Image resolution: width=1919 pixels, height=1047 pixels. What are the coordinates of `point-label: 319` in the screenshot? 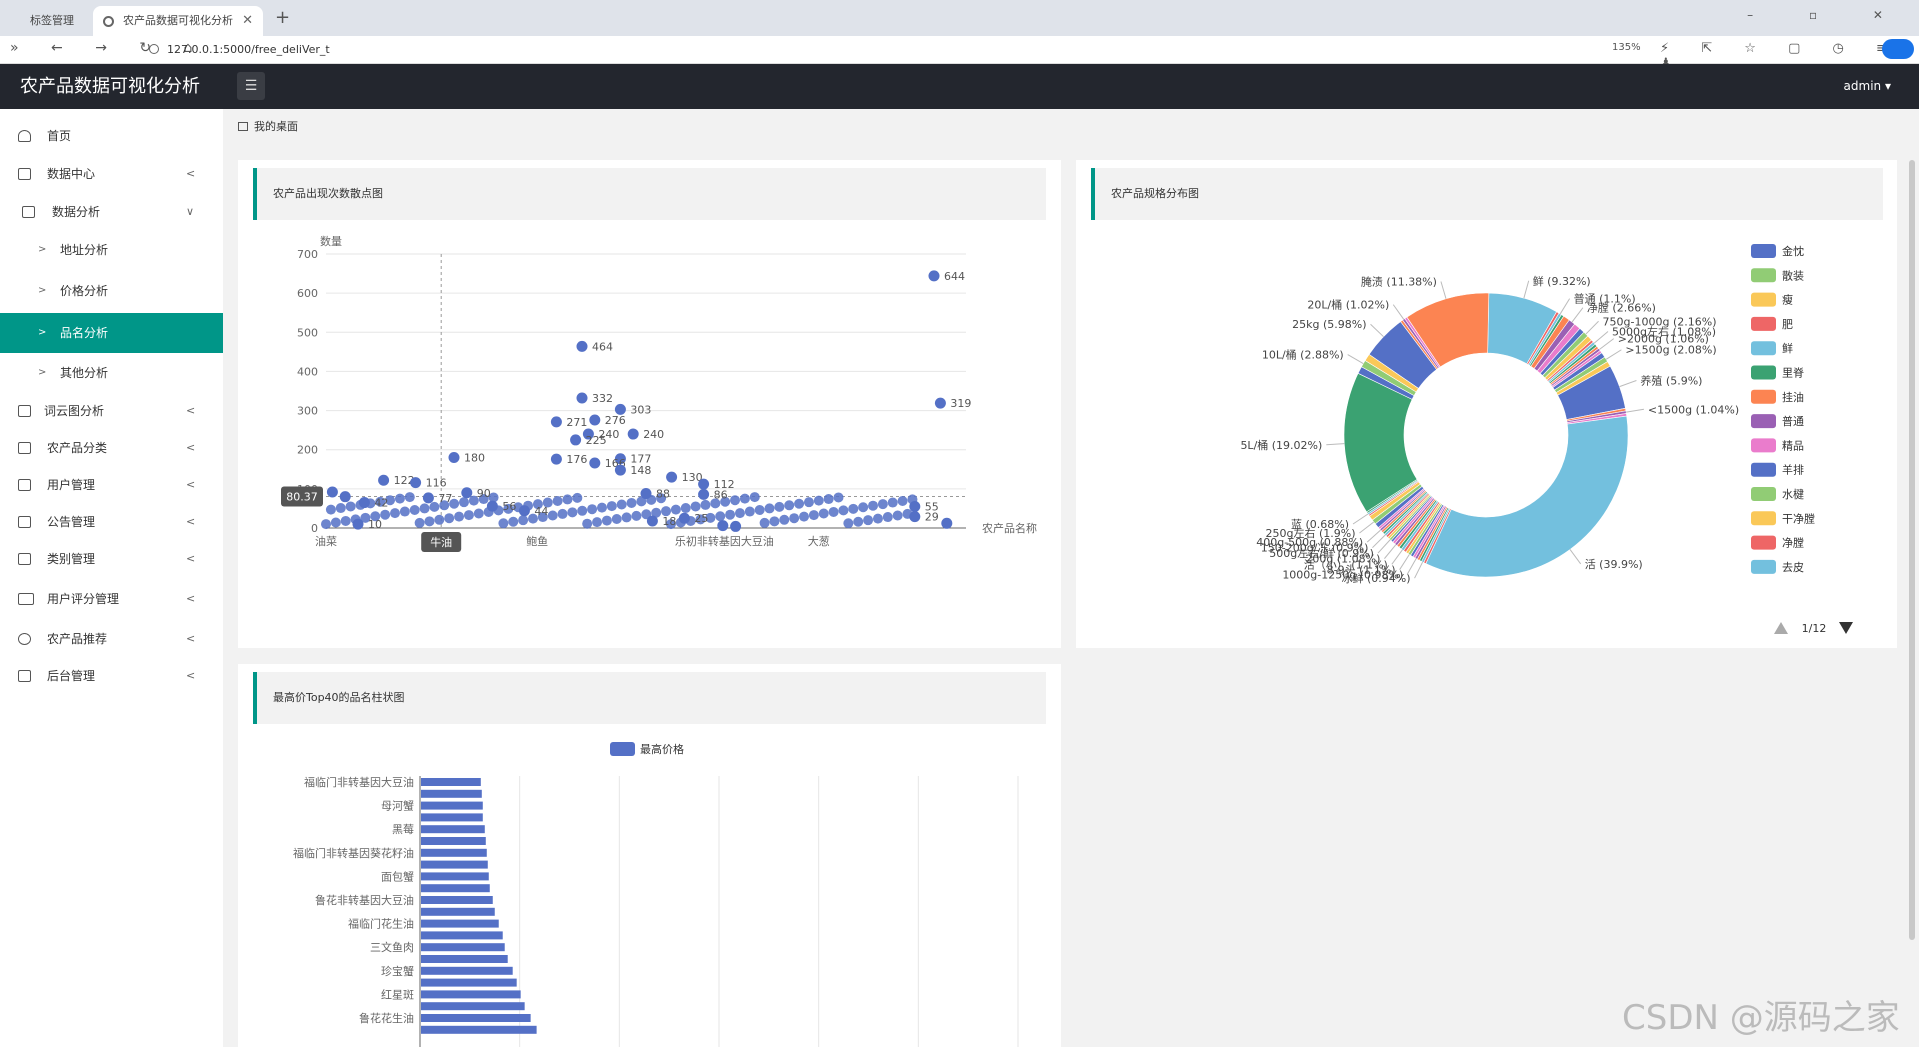 It's located at (960, 403).